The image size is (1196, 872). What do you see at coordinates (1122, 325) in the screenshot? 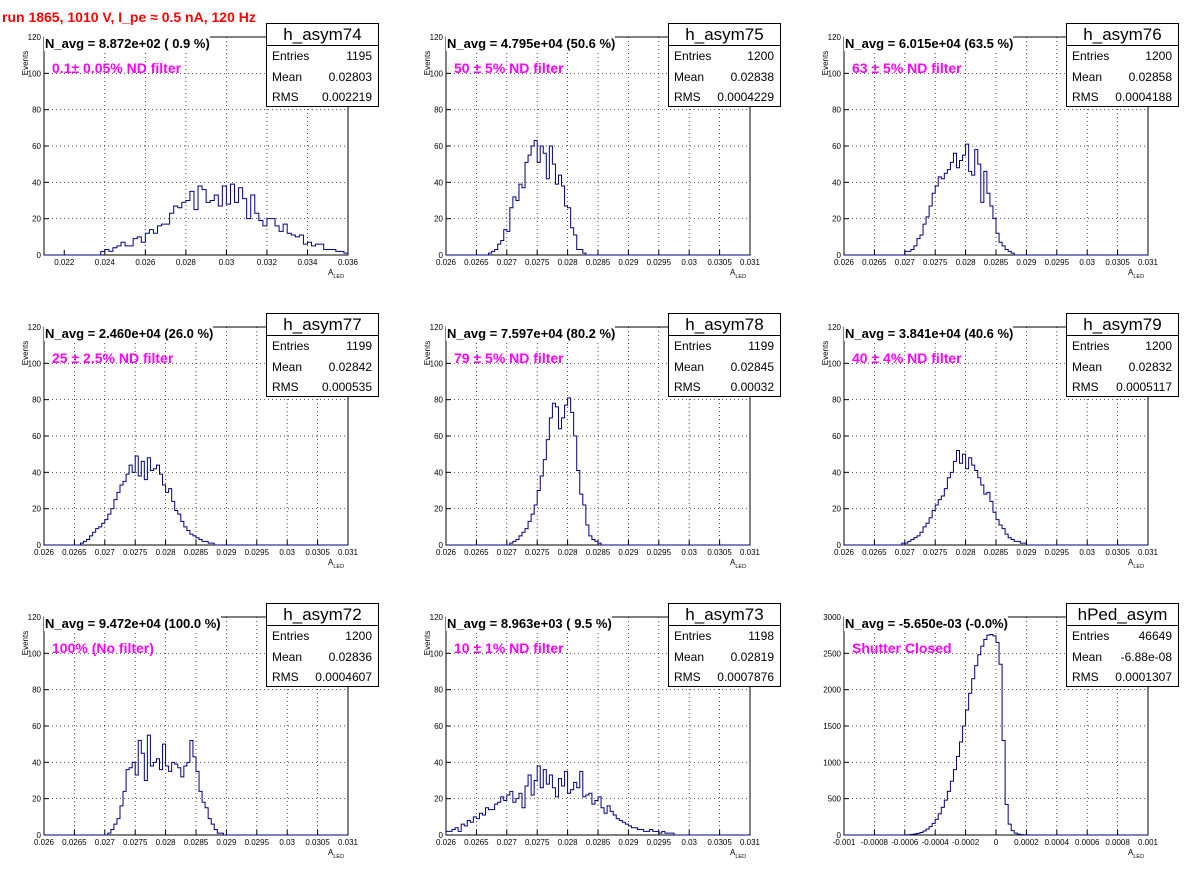
I see `stats-title: h_asym79` at bounding box center [1122, 325].